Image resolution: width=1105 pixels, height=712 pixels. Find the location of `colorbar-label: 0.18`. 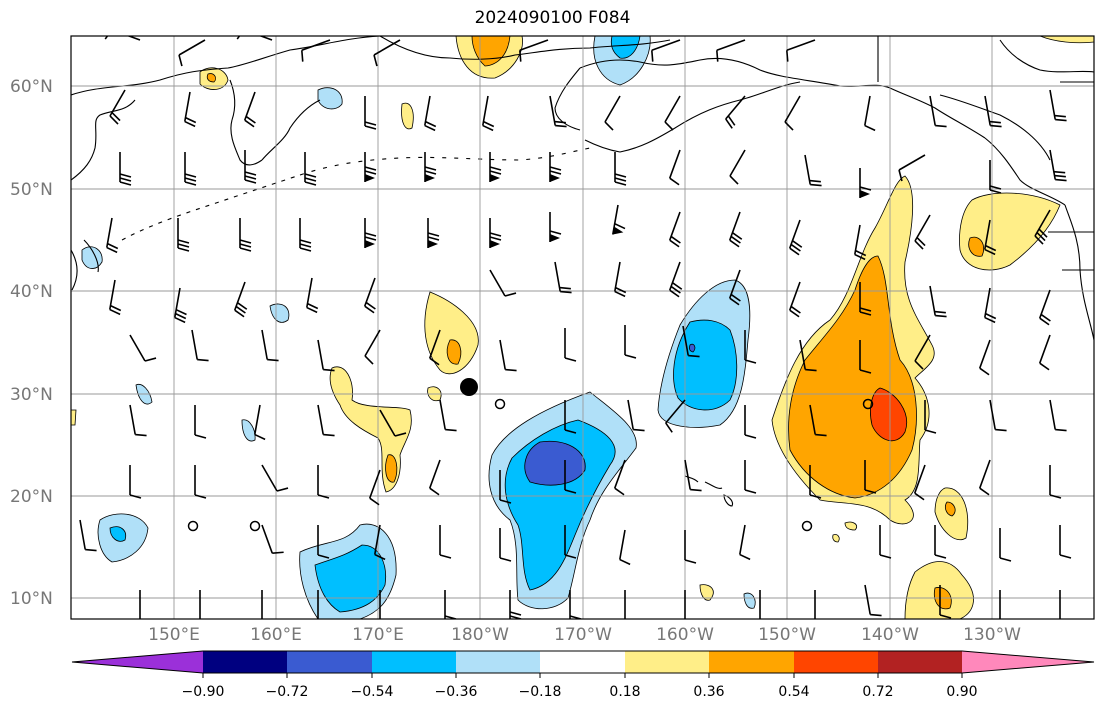

colorbar-label: 0.18 is located at coordinates (625, 692).